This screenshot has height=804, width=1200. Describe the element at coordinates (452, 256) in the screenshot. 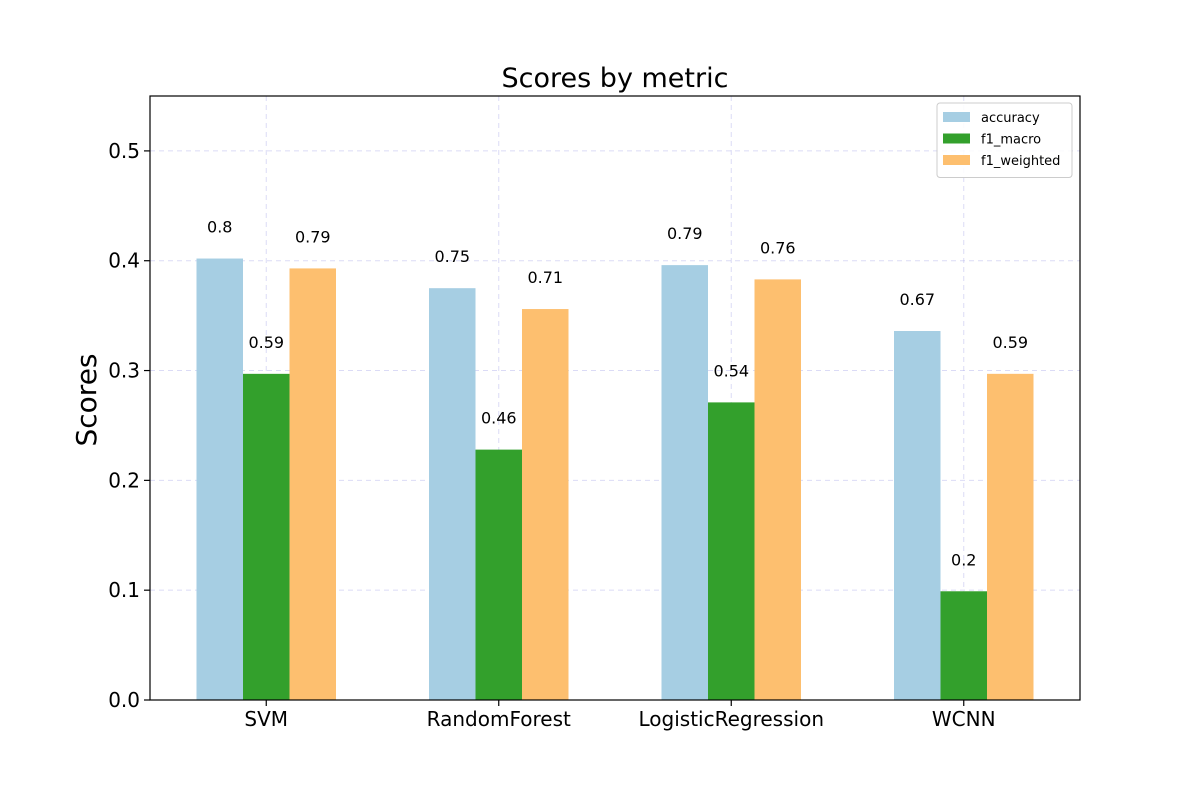

I see `value-label-accuracy-RandomForest: 0.75` at that location.